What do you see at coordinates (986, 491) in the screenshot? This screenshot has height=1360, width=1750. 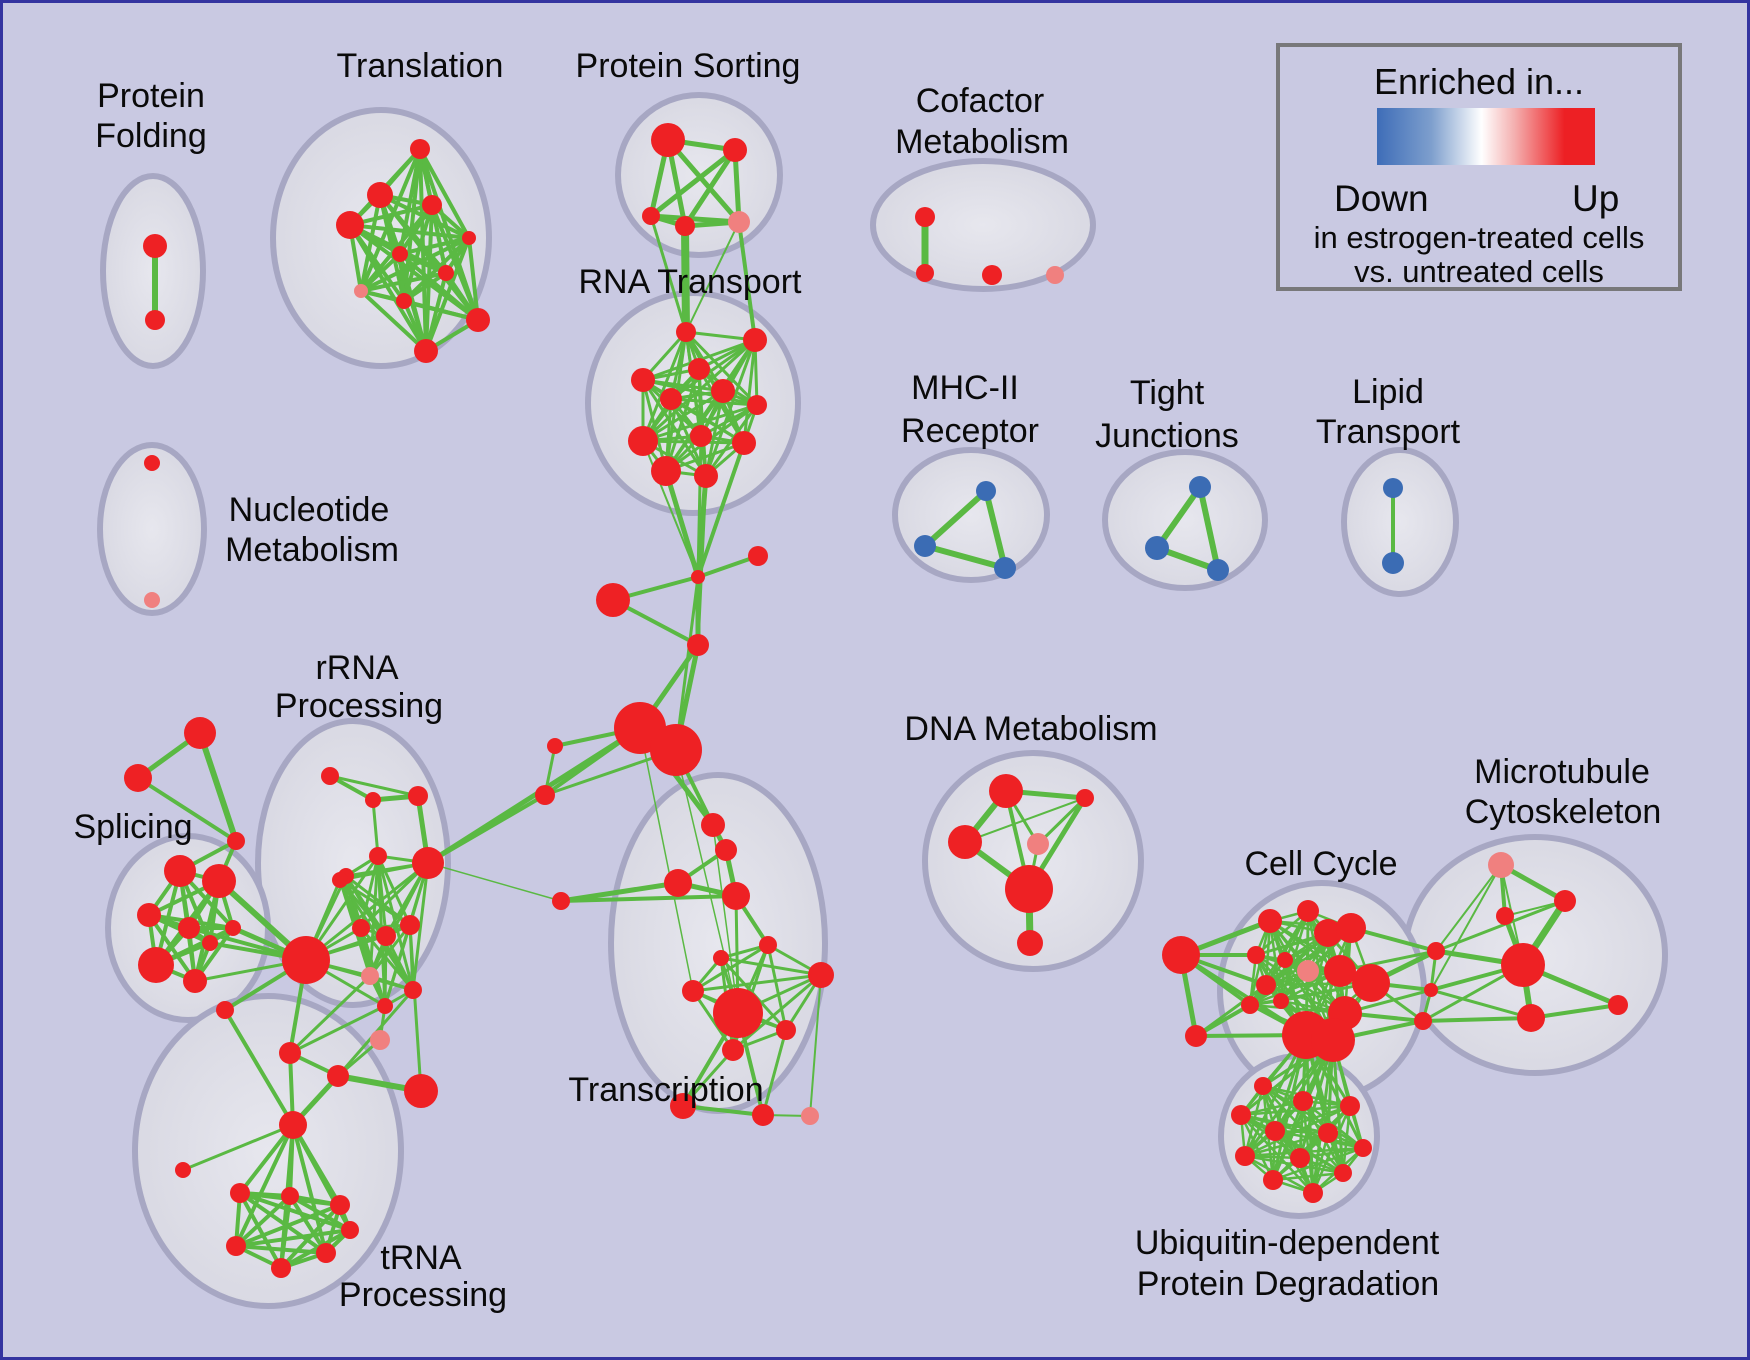 I see `network-node-m1` at bounding box center [986, 491].